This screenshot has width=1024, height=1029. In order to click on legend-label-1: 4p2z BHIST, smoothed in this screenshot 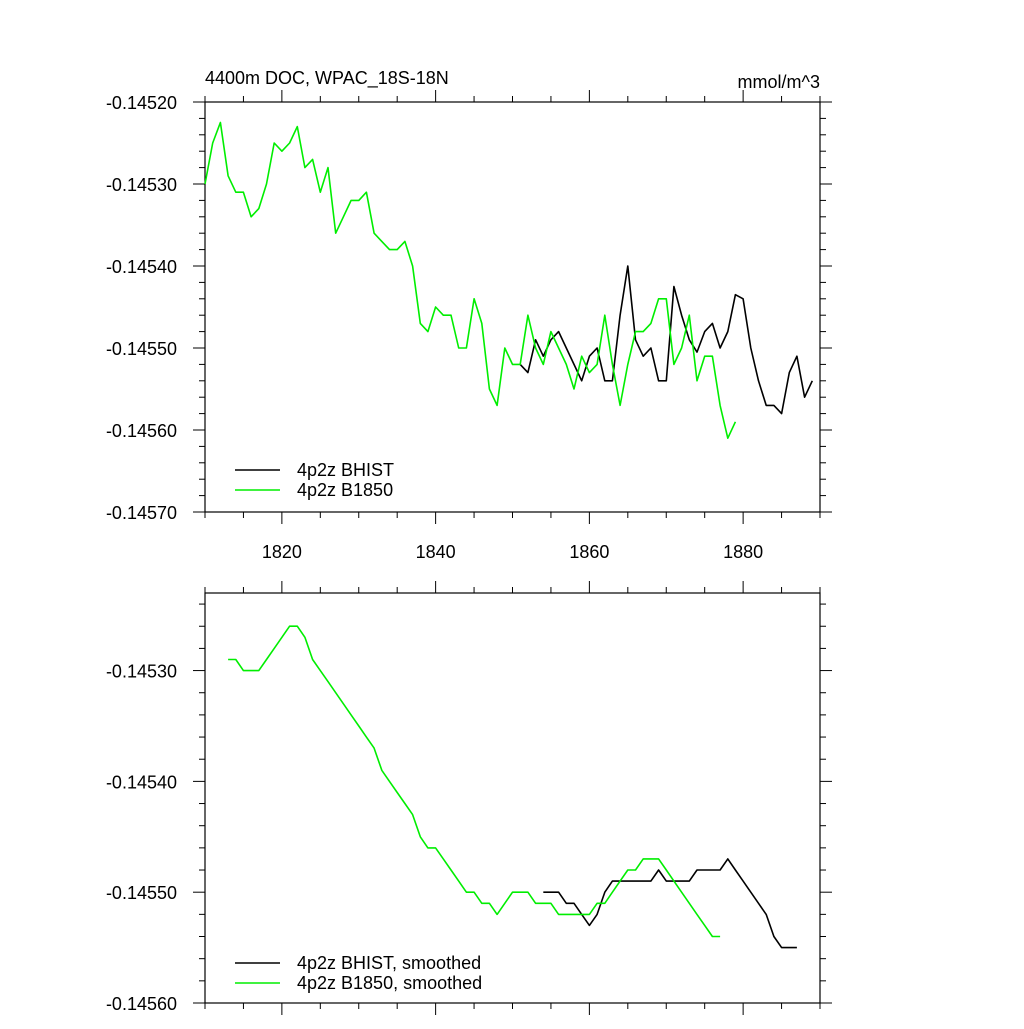, I will do `click(389, 963)`.